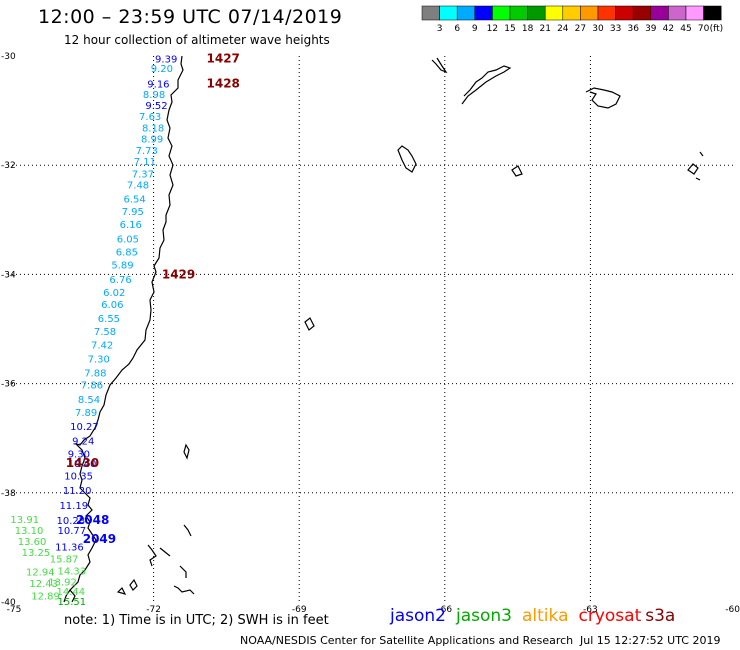 The width and height of the screenshot is (740, 650). What do you see at coordinates (84, 427) in the screenshot?
I see `wave-height-label: 10.27` at bounding box center [84, 427].